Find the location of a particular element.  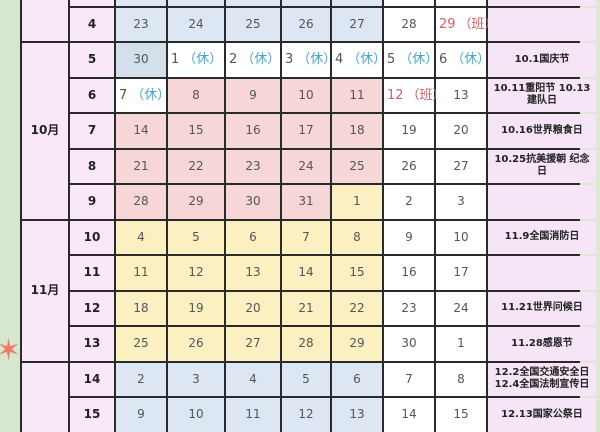

day-number: 31 is located at coordinates (306, 201).